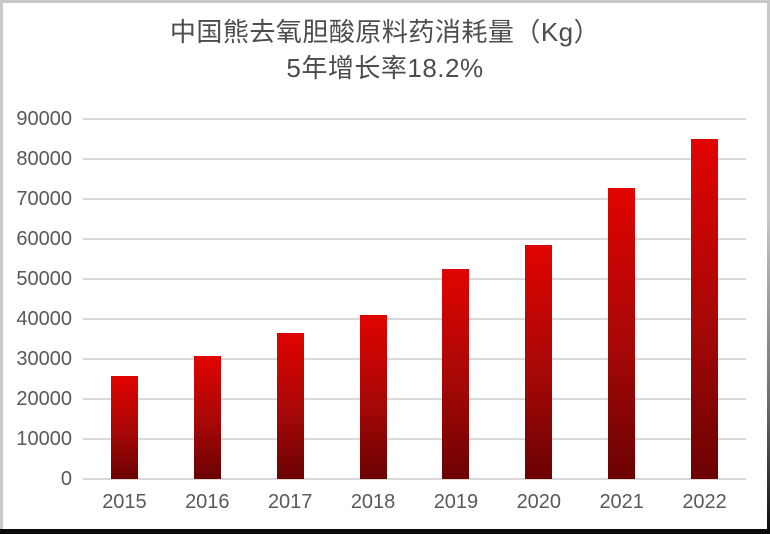 The width and height of the screenshot is (770, 534). I want to click on chart-title-line1: 中国熊去氧胆酸原料药消耗量（Kg）, so click(385, 32).